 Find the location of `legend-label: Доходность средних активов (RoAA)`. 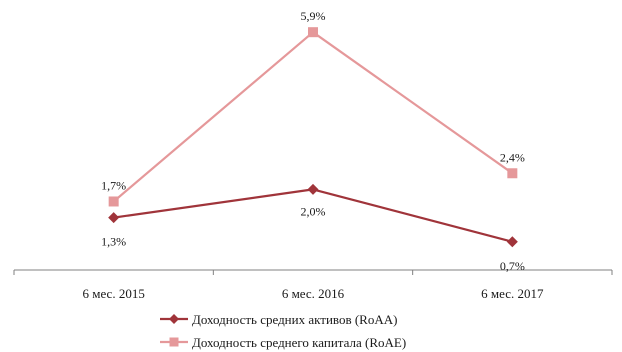

legend-label: Доходность средних активов (RoAA) is located at coordinates (294, 319).